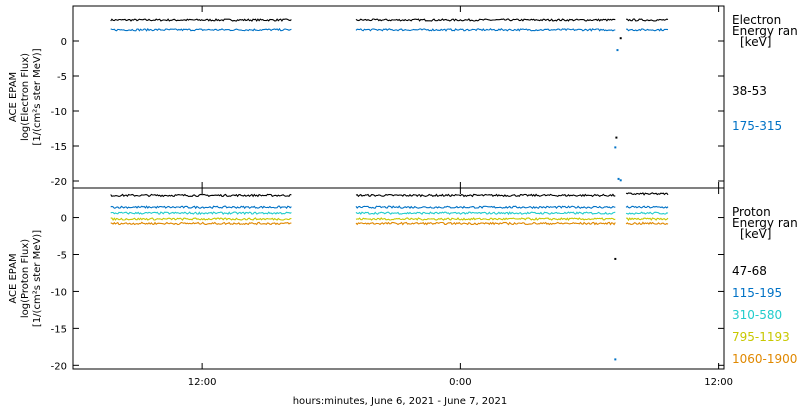  What do you see at coordinates (59, 292) in the screenshot?
I see `y-tick-label-proton: -10` at bounding box center [59, 292].